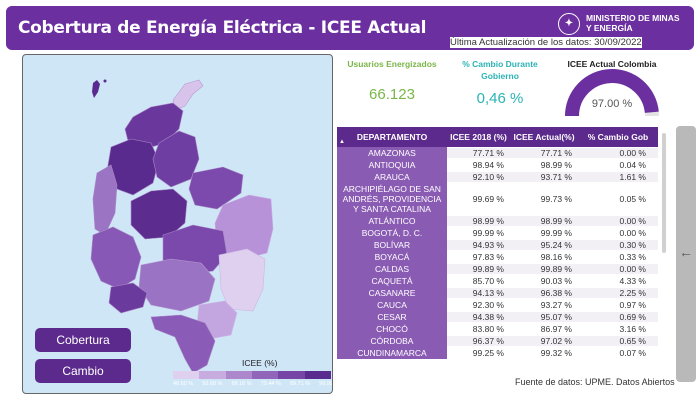 This screenshot has height=403, width=700. I want to click on ministry-logo: ✦ MINISTERIO DE MINAS Y ENERGÍA, so click(619, 24).